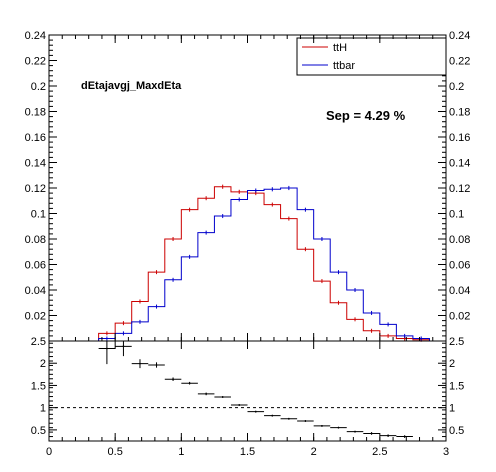  What do you see at coordinates (459, 113) in the screenshot?
I see `top-y-tick-label-right: 0.18` at bounding box center [459, 113].